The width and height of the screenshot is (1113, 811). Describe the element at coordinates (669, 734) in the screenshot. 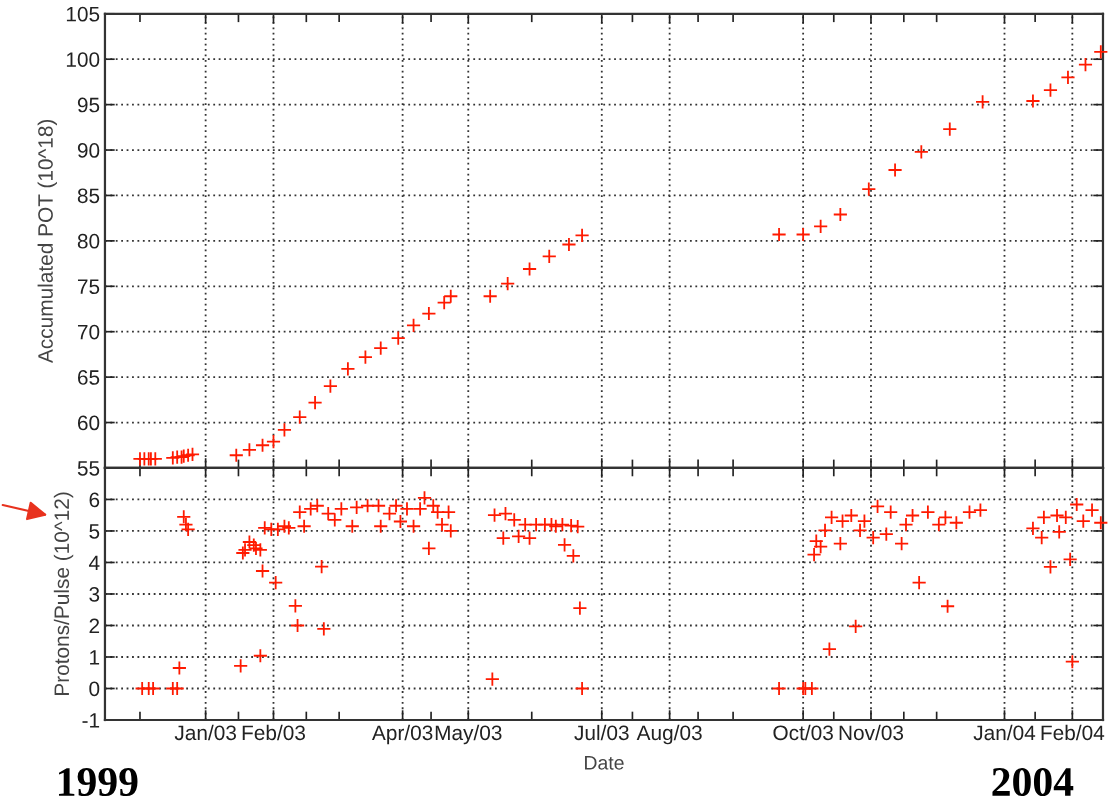

I see `x-tick-label: Aug/03` at that location.